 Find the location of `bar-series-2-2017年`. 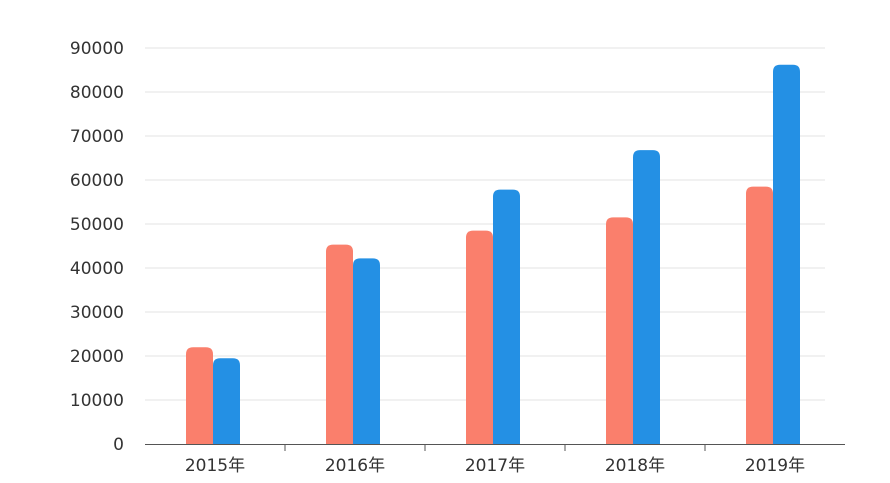

bar-series-2-2017年 is located at coordinates (506, 316).